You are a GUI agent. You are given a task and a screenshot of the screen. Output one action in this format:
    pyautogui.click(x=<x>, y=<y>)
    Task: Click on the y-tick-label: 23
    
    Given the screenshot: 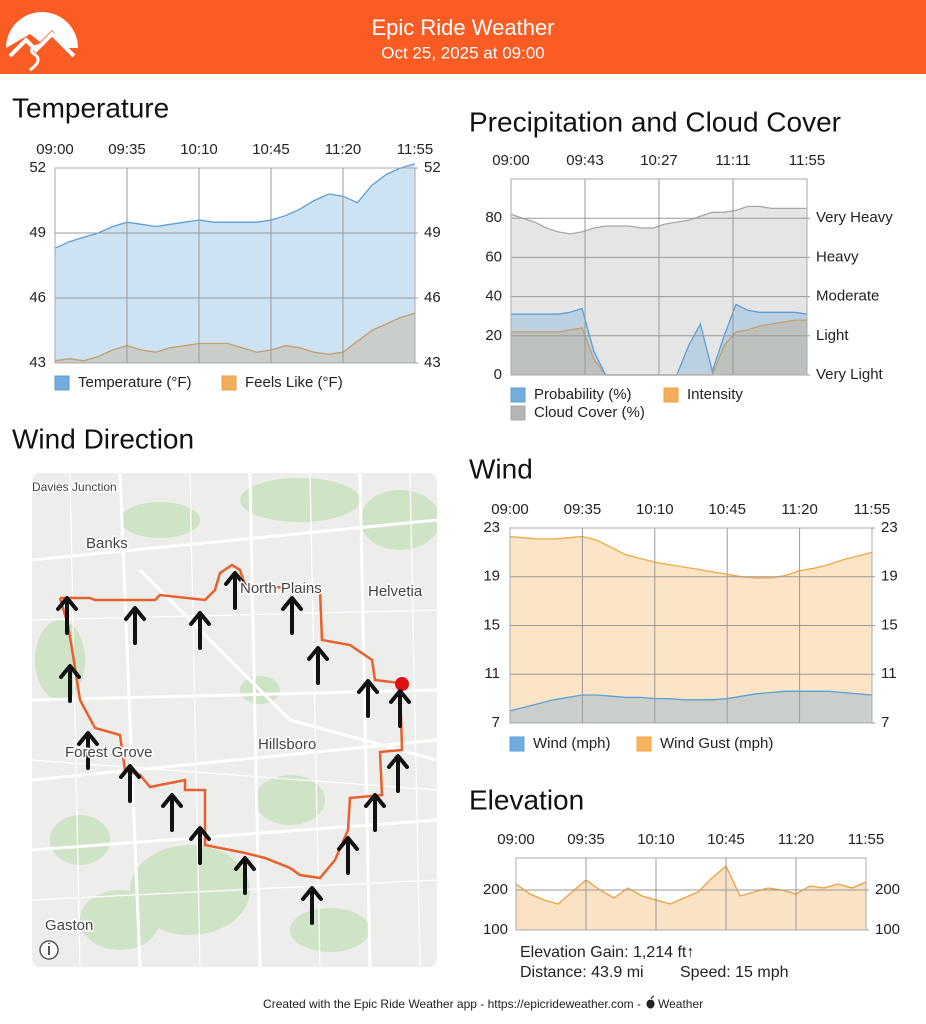 What is the action you would take?
    pyautogui.click(x=491, y=527)
    